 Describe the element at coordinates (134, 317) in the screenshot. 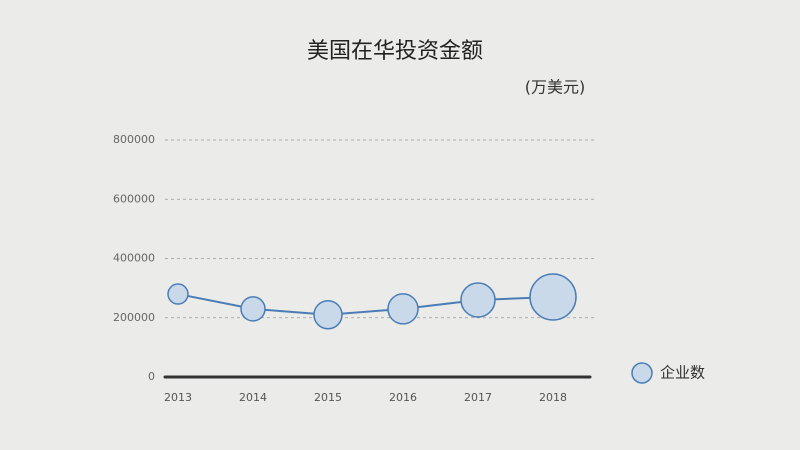

I see `y-tick-label: 200000` at that location.